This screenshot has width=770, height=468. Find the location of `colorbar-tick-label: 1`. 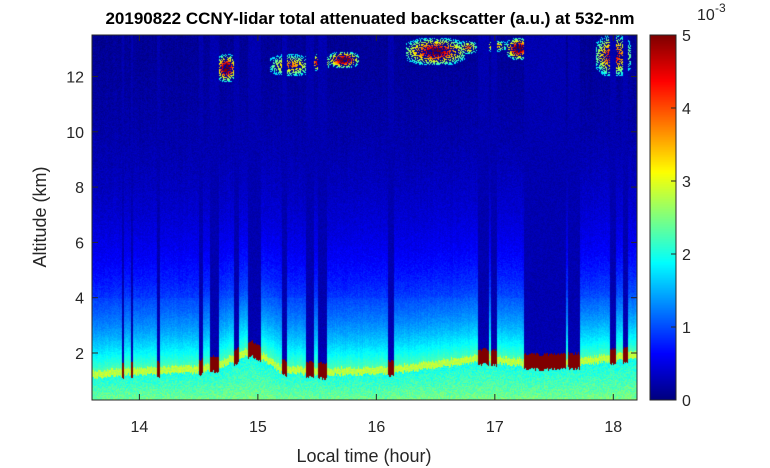

colorbar-tick-label: 1 is located at coordinates (686, 328).